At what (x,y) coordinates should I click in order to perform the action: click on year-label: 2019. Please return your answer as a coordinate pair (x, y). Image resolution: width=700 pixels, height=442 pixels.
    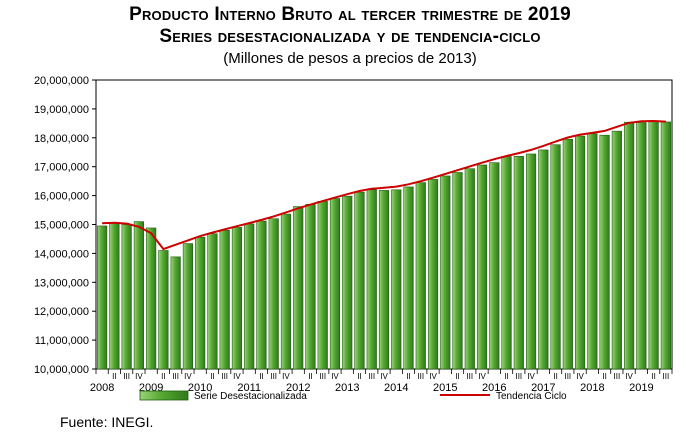
    Looking at the image, I should click on (641, 388).